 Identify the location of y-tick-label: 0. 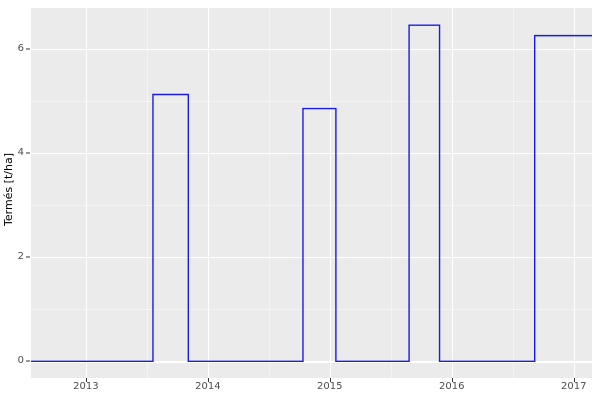
(20, 361).